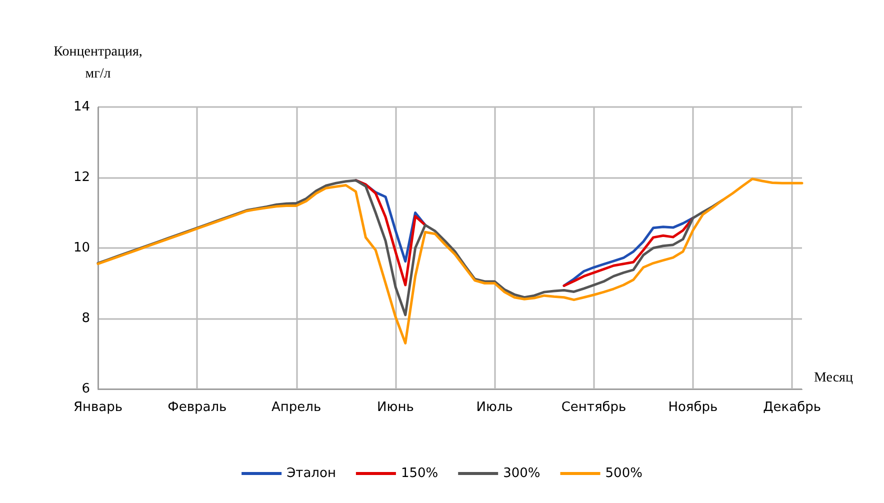  Describe the element at coordinates (623, 473) in the screenshot. I see `legend-label: 500%` at that location.